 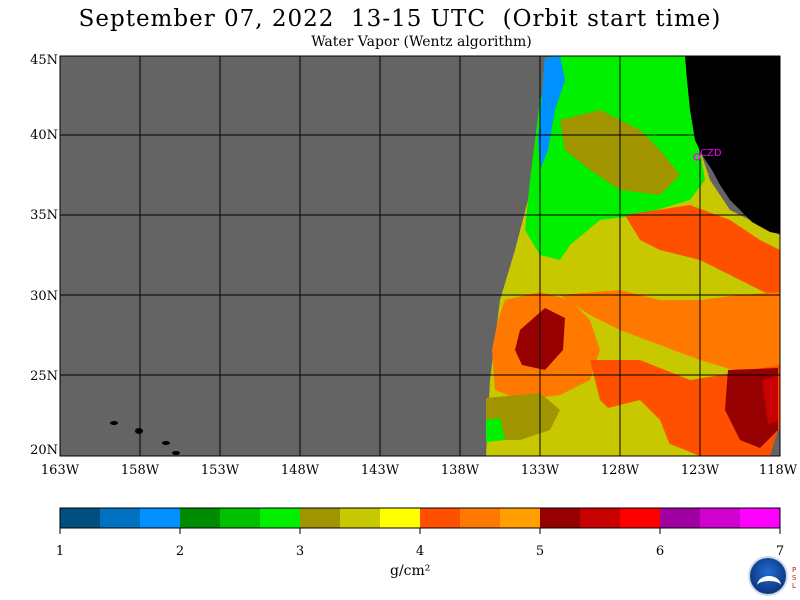 What do you see at coordinates (540, 551) in the screenshot?
I see `colorbar-tick-label: 5` at bounding box center [540, 551].